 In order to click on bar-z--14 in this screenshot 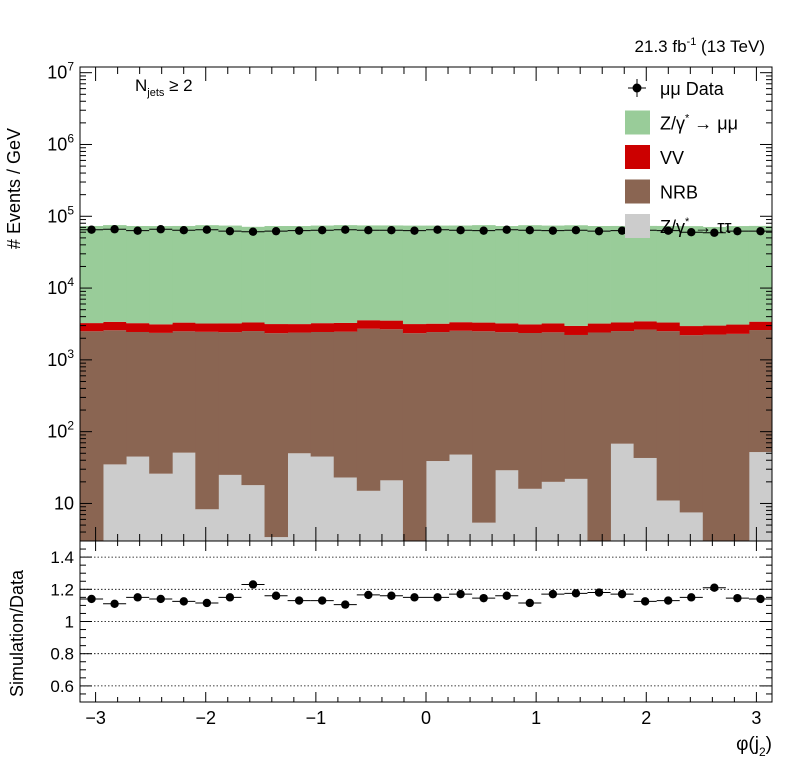, I will do `click(414, 275)`.